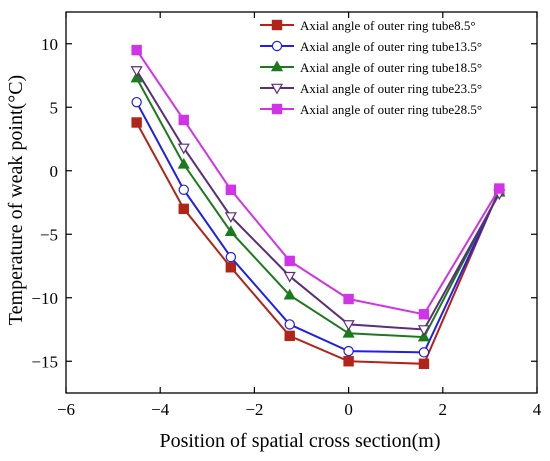 The height and width of the screenshot is (461, 550). What do you see at coordinates (254, 409) in the screenshot?
I see `x-tick-label: −2` at bounding box center [254, 409].